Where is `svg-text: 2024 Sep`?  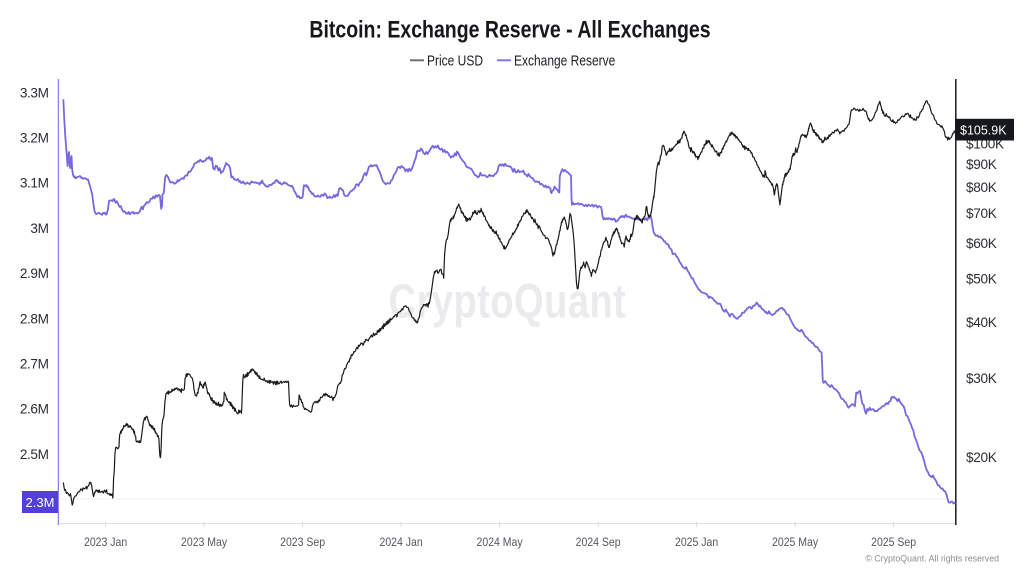 svg-text: 2024 Sep is located at coordinates (598, 542).